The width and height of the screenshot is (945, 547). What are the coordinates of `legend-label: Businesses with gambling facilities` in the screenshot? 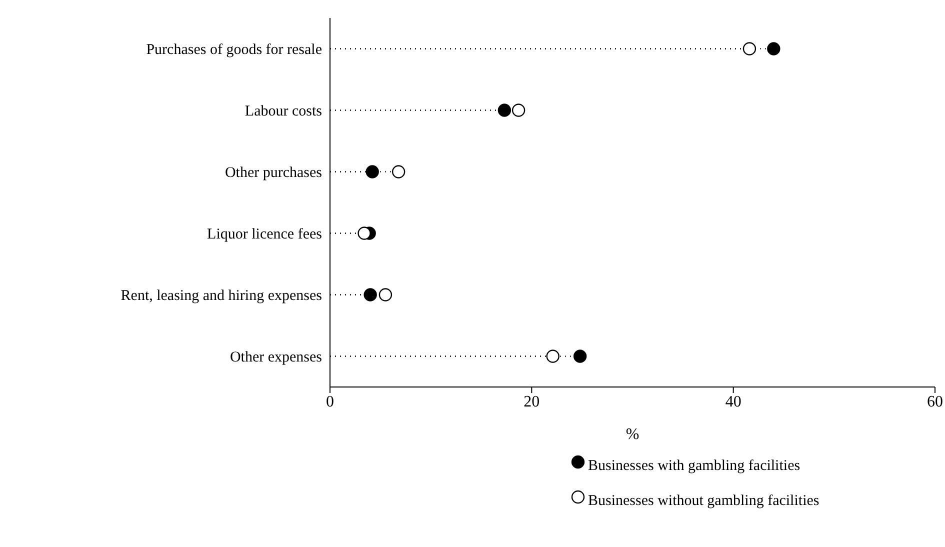 It's located at (694, 466).